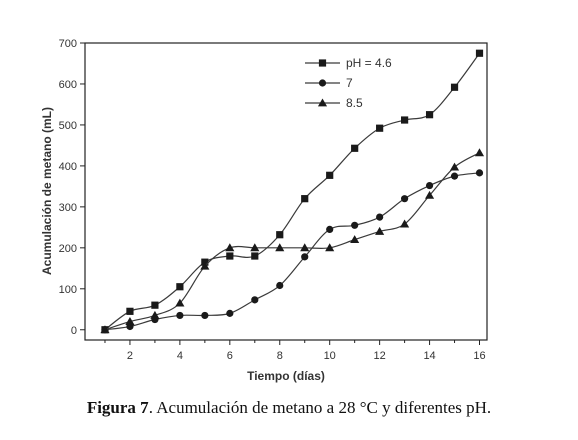 The width and height of the screenshot is (578, 440). I want to click on y-tick-label: 700, so click(68, 44).